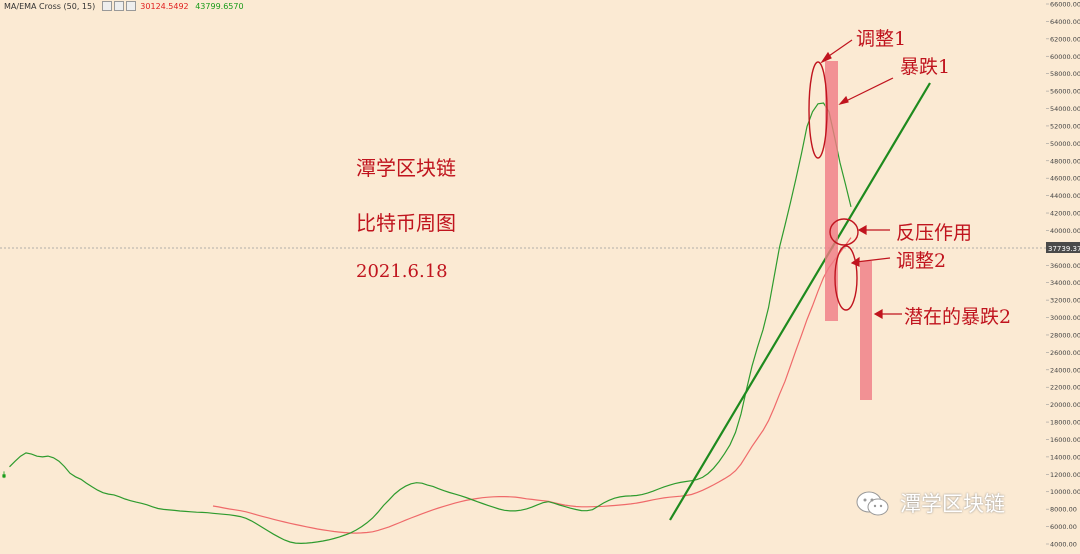  Describe the element at coordinates (1065, 231) in the screenshot. I see `y-tick-label: 40000.00` at that location.